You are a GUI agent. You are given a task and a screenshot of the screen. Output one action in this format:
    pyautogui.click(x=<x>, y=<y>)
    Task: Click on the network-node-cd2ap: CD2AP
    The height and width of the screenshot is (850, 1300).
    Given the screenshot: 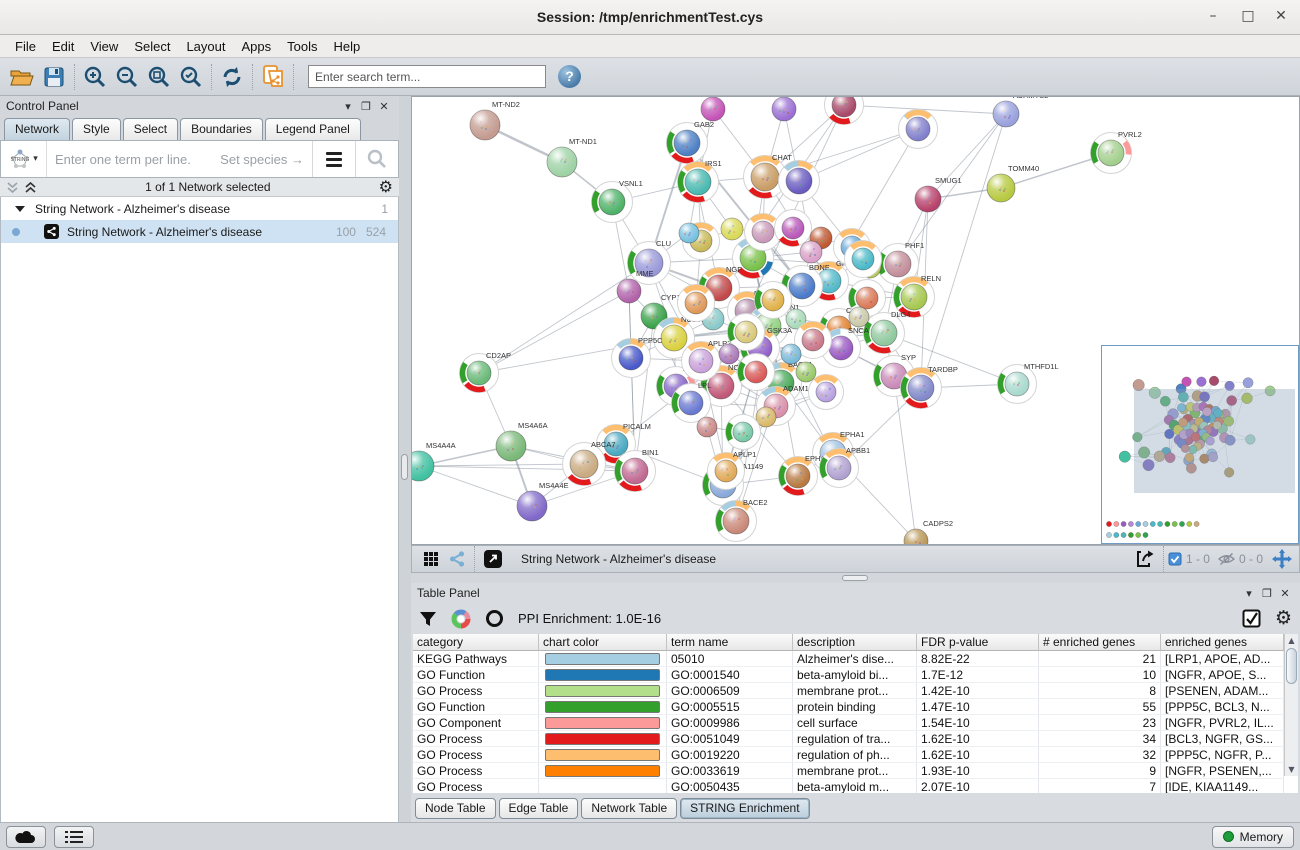 What is the action you would take?
    pyautogui.click(x=485, y=372)
    